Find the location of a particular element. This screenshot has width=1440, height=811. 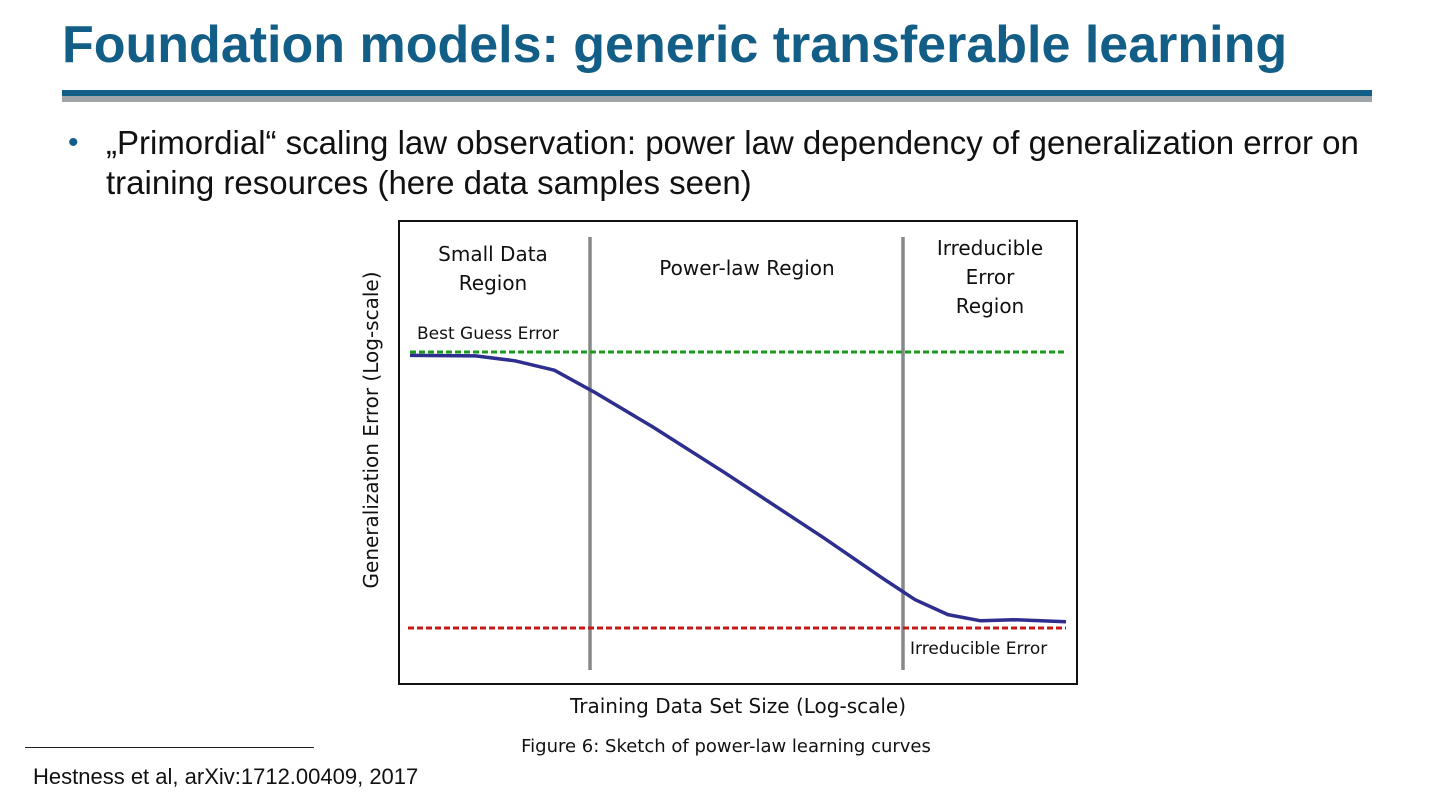

x-axis-label: Training Data Set Size (Log-scale) is located at coordinates (737, 706).